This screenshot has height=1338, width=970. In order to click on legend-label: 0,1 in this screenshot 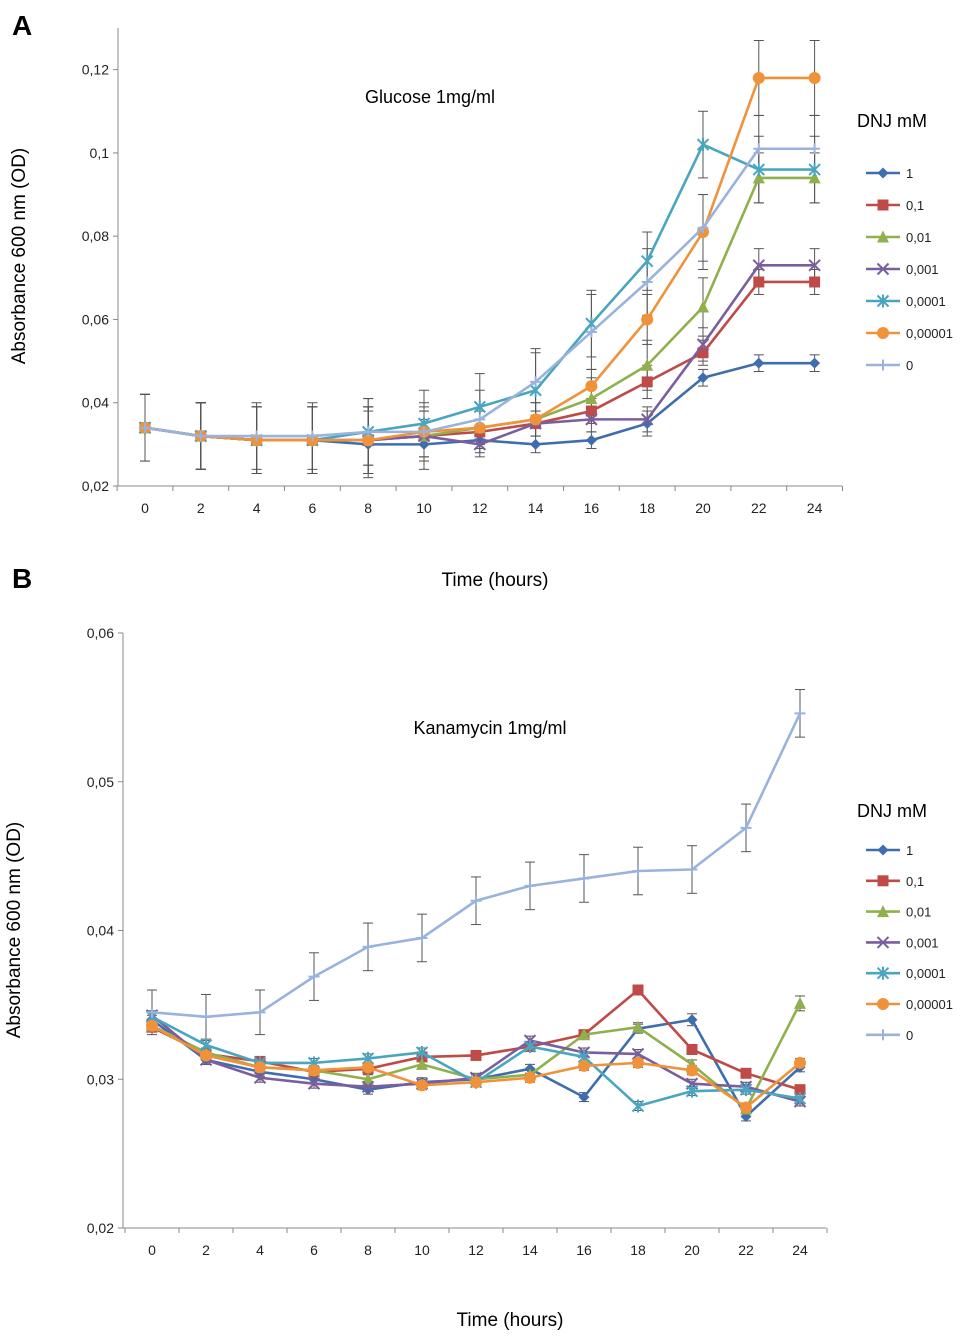, I will do `click(915, 881)`.